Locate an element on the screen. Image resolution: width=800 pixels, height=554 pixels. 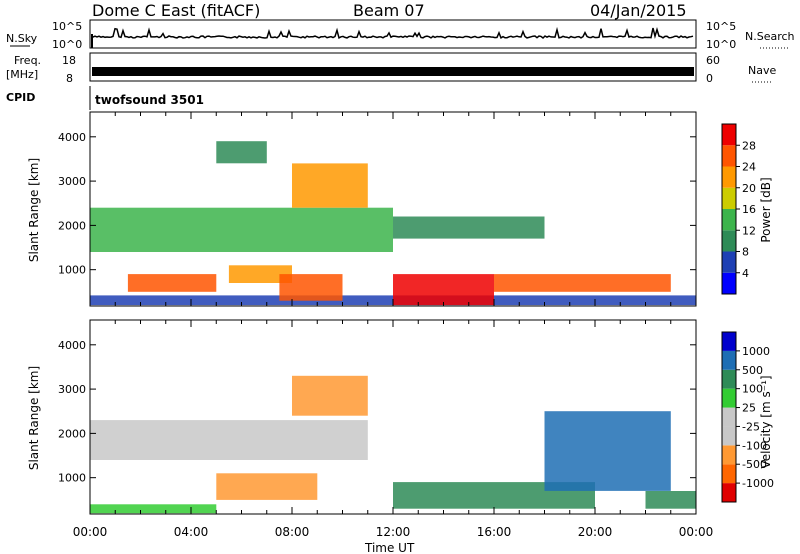
nsky-label: N.Sky is located at coordinates (22, 38).